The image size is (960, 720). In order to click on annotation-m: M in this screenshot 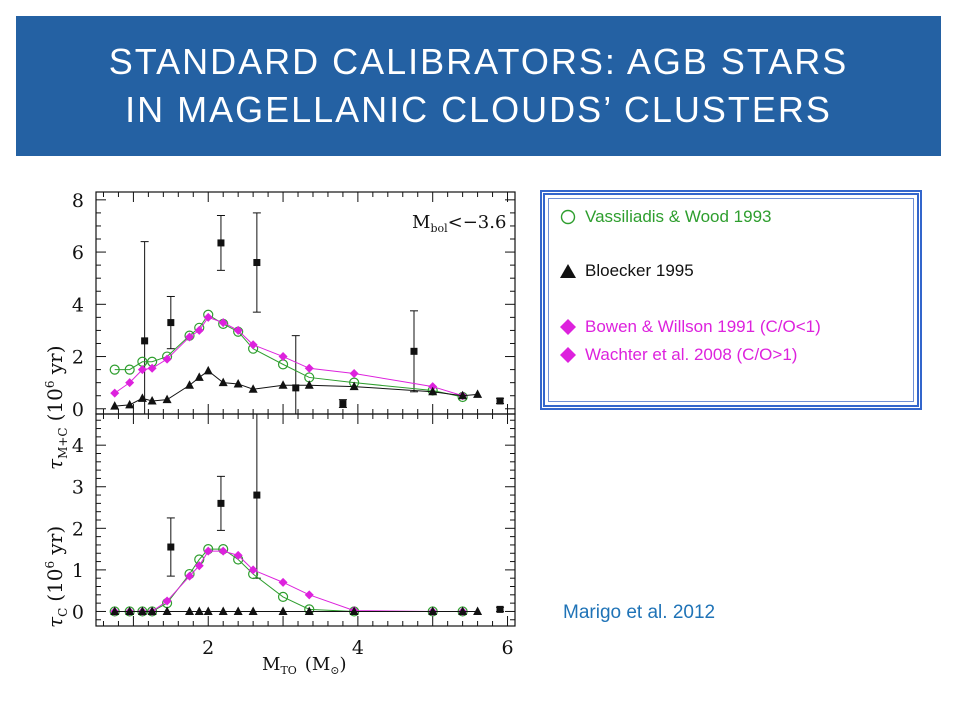, I will do `click(421, 222)`.